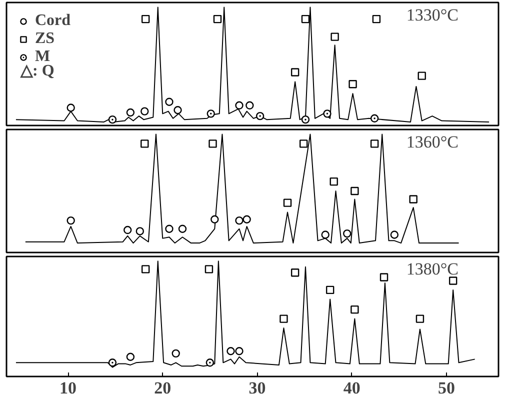 Image resolution: width=508 pixels, height=409 pixels. What do you see at coordinates (432, 15) in the screenshot?
I see `chart-title: 1330°C` at bounding box center [432, 15].